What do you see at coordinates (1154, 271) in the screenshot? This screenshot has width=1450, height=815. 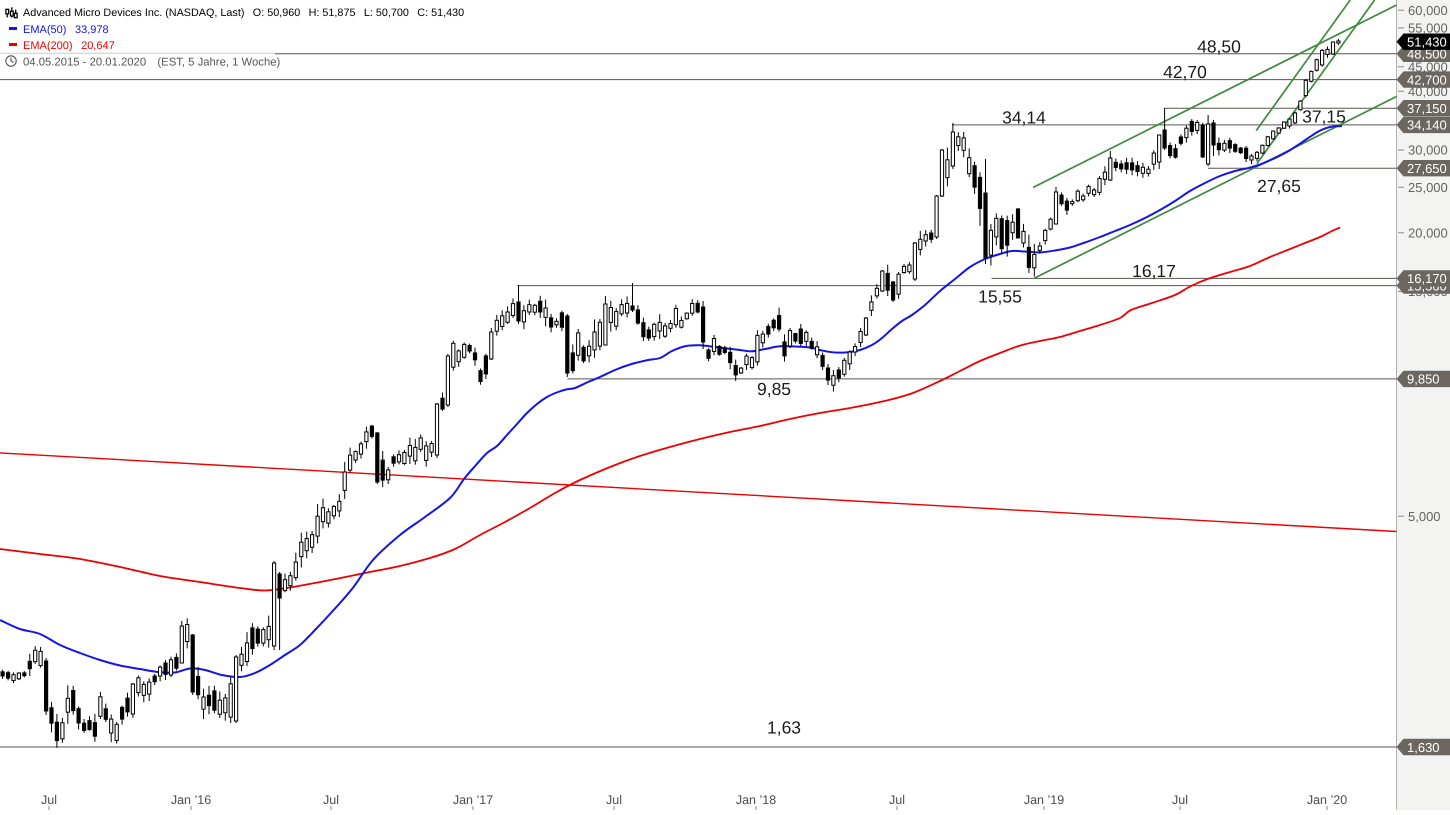 I see `svg-text: 16,17` at bounding box center [1154, 271].